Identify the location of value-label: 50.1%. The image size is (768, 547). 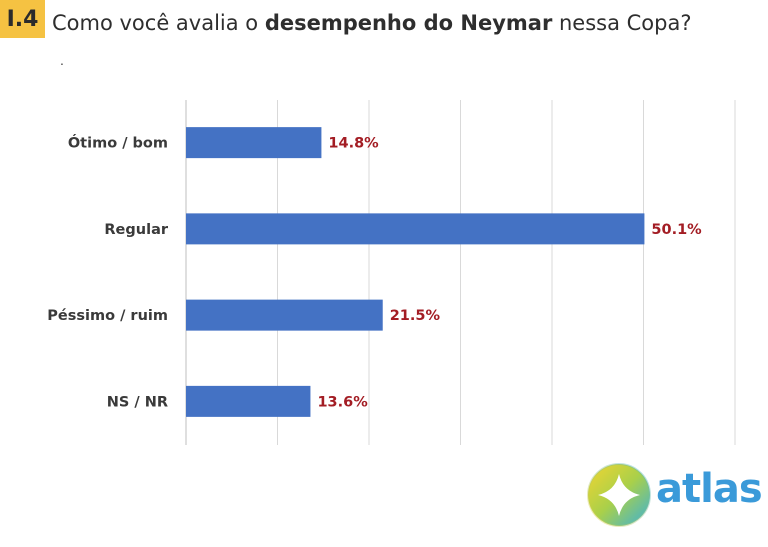
(676, 230).